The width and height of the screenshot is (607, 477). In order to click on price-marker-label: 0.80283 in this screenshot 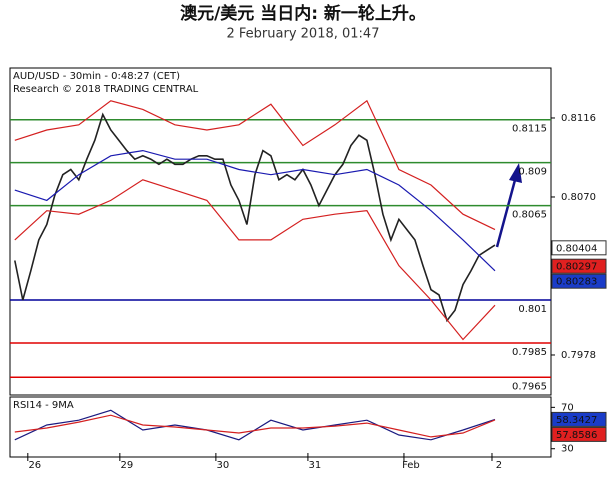, I will do `click(576, 282)`.